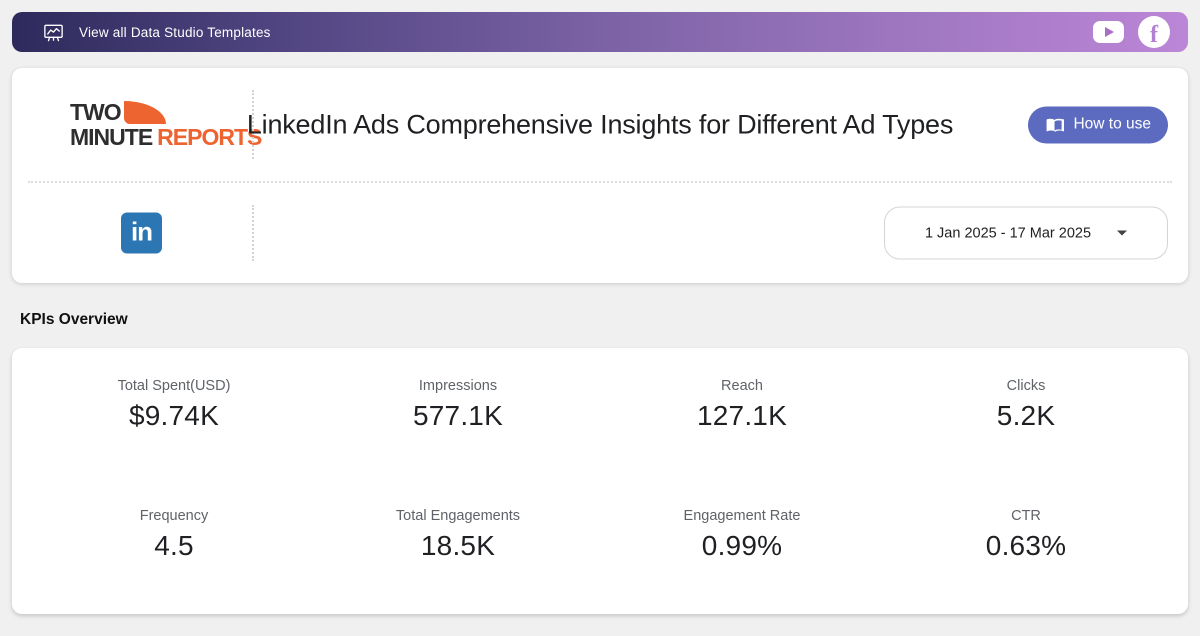 This screenshot has width=1200, height=636. I want to click on section-title-kpis-overview: KPIs Overview, so click(74, 319).